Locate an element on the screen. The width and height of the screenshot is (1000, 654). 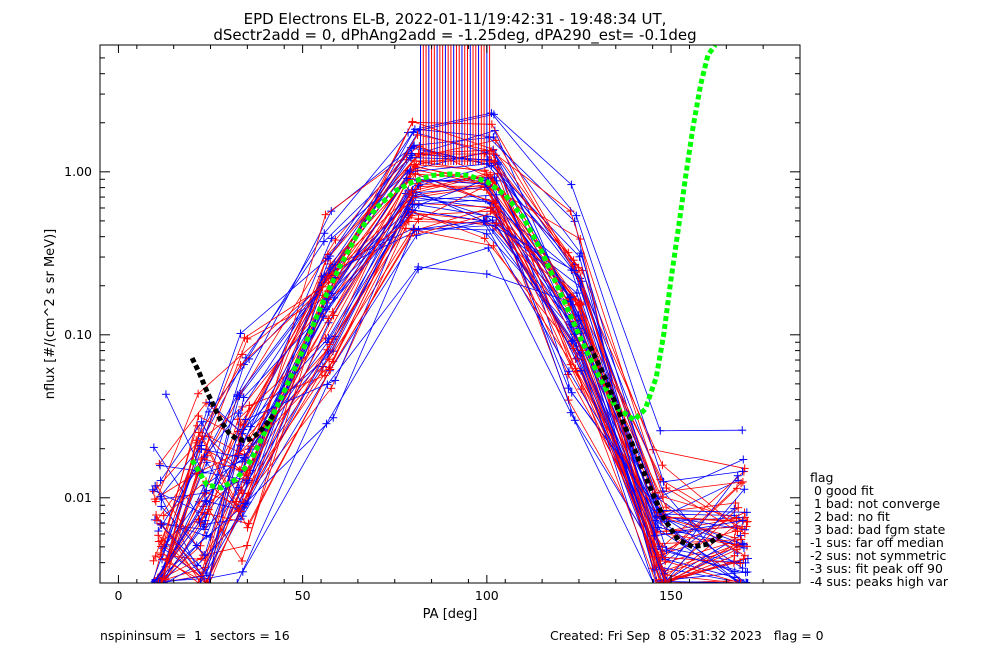
legend-item: -2 sus: not symmetric is located at coordinates (878, 555).